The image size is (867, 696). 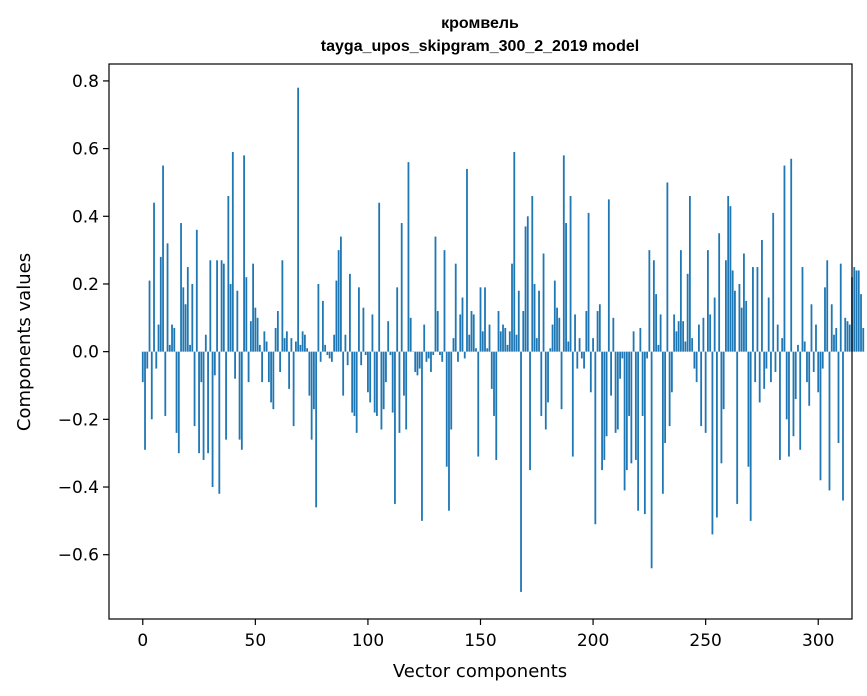 What do you see at coordinates (485, 635) in the screenshot?
I see `x-axis: 0 50 100 150 200 250 300` at bounding box center [485, 635].